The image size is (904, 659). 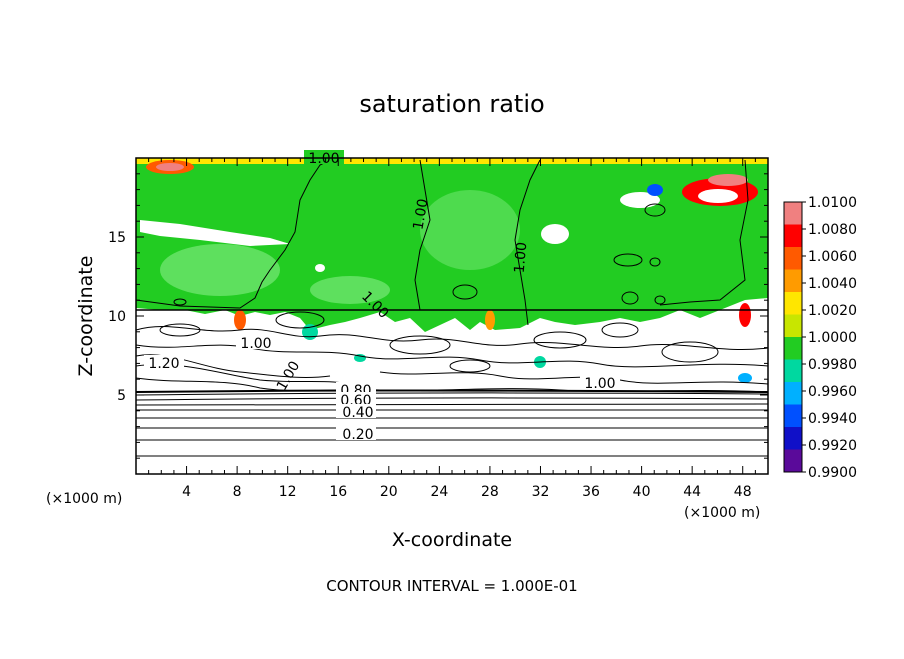 What do you see at coordinates (451, 586) in the screenshot?
I see `contour-interval: CONTOUR INTERVAL = 1.000E-01` at bounding box center [451, 586].